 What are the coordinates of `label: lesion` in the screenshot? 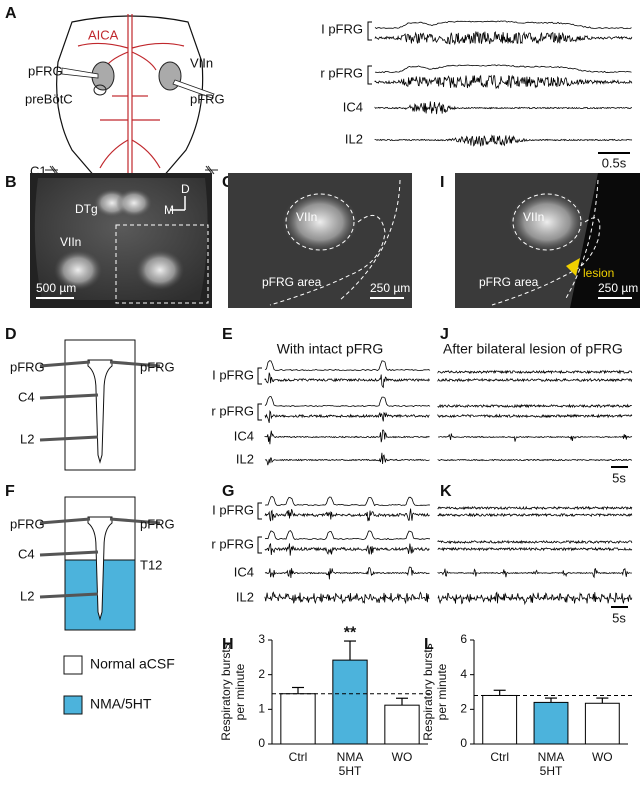 It's located at (598, 273).